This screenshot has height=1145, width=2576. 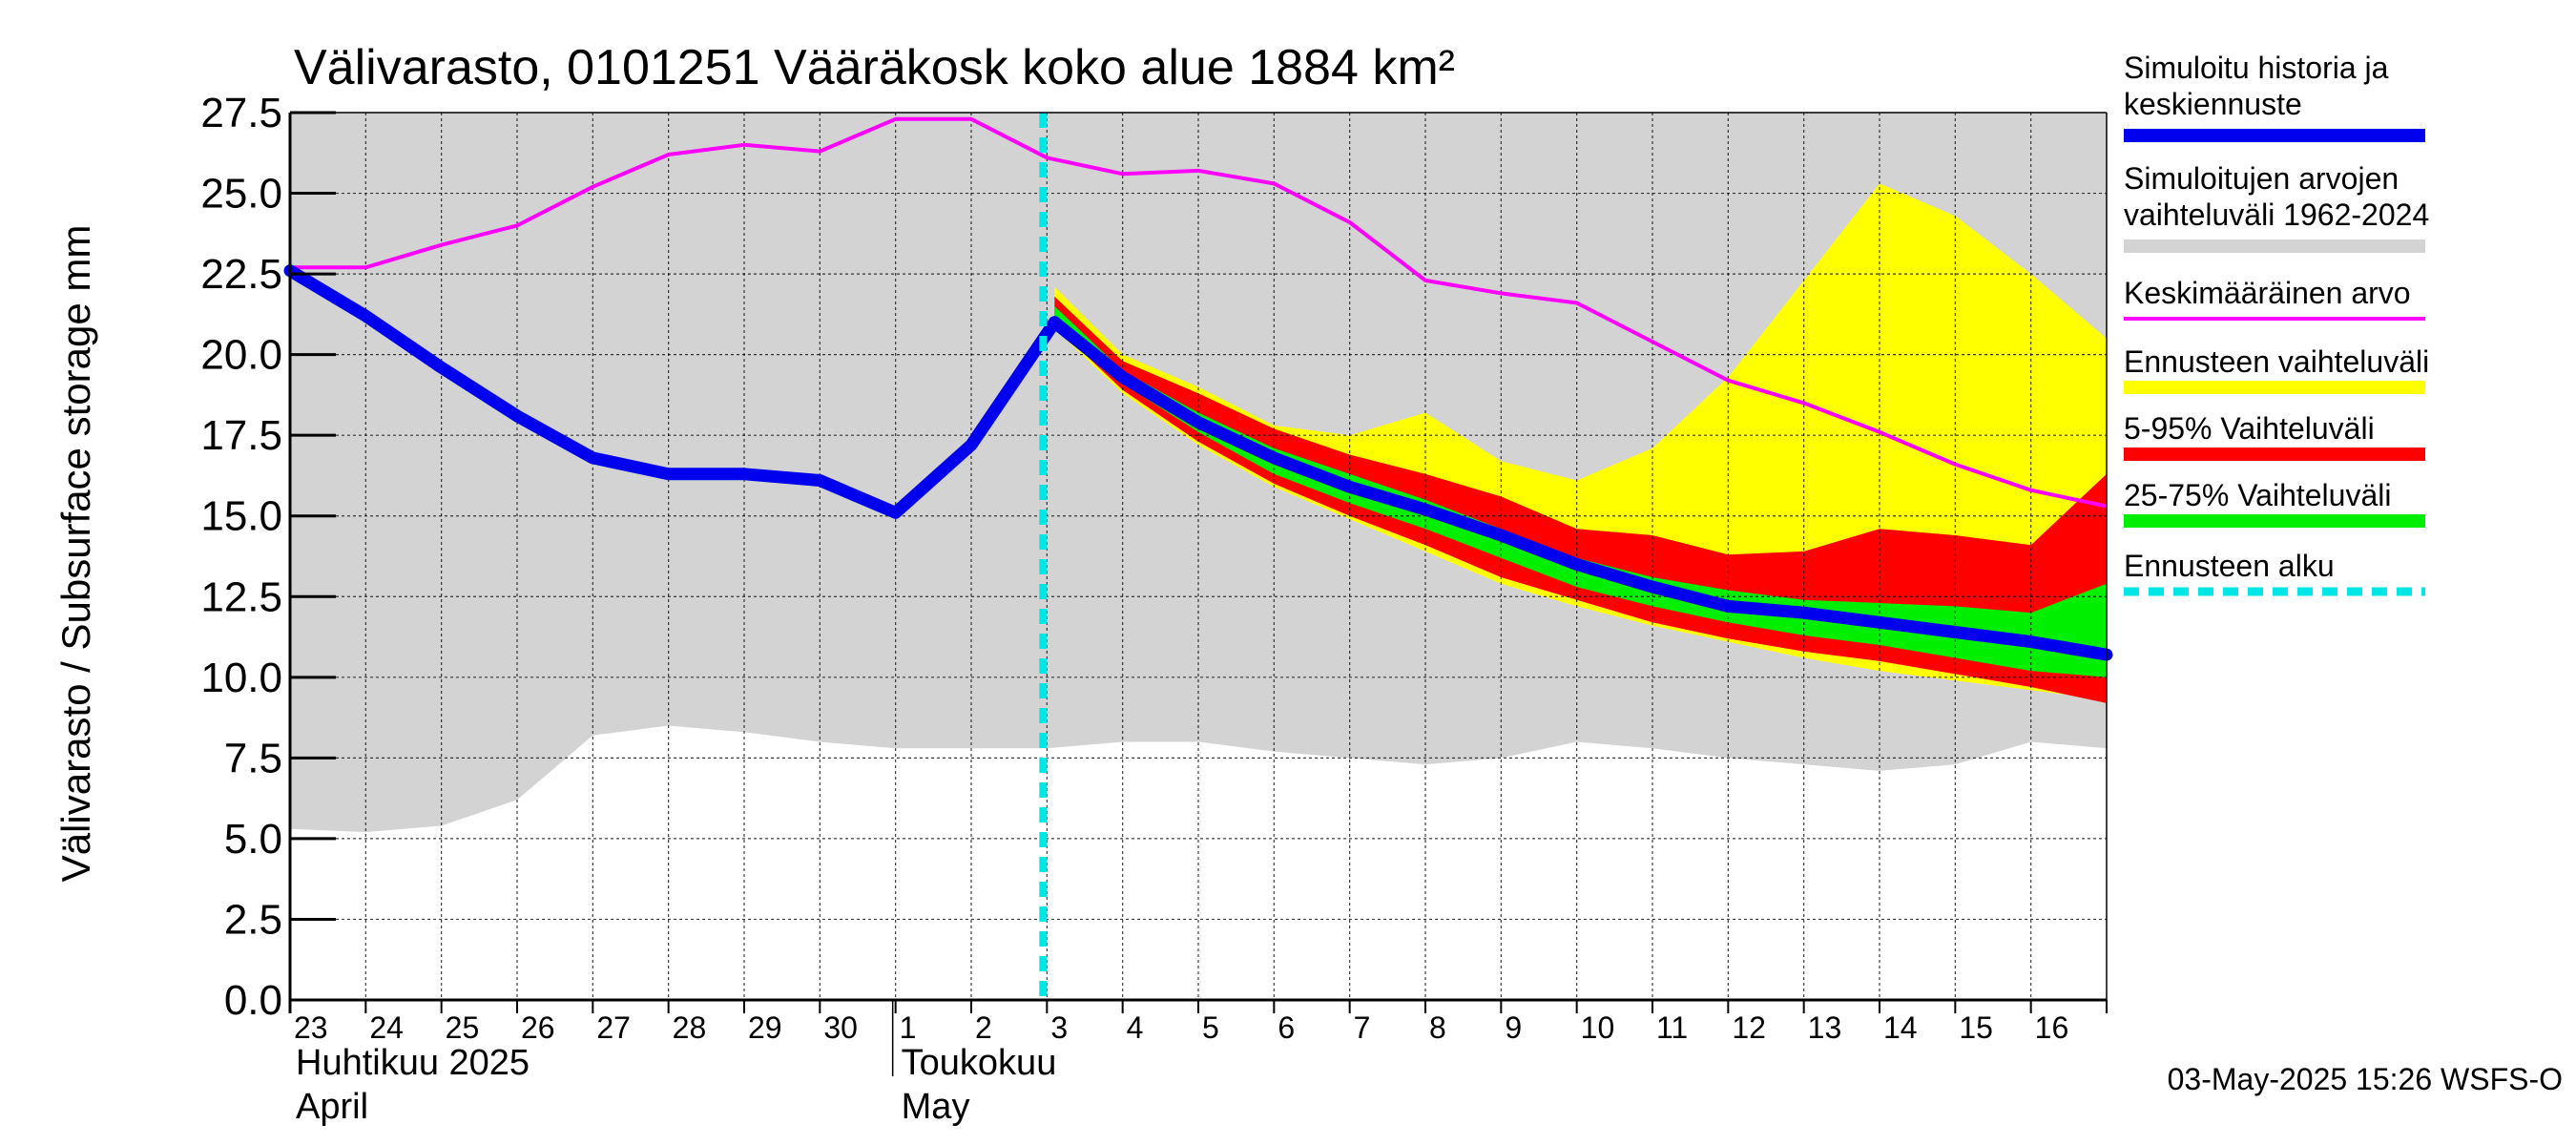 I want to click on x-day-label: 28, so click(x=690, y=1027).